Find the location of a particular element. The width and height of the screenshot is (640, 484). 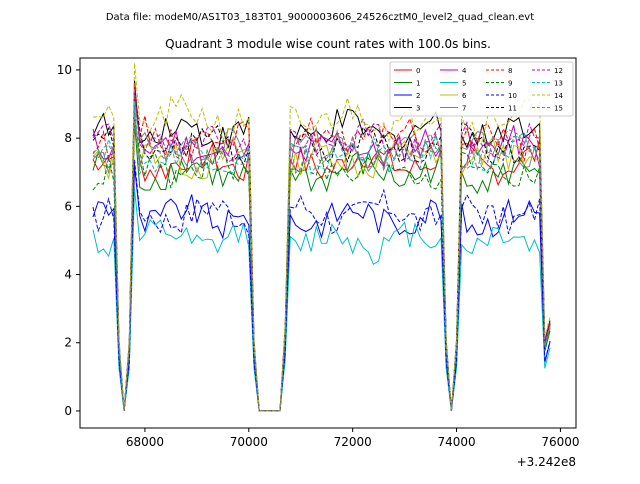

legend-label-2: 2 is located at coordinates (418, 96).